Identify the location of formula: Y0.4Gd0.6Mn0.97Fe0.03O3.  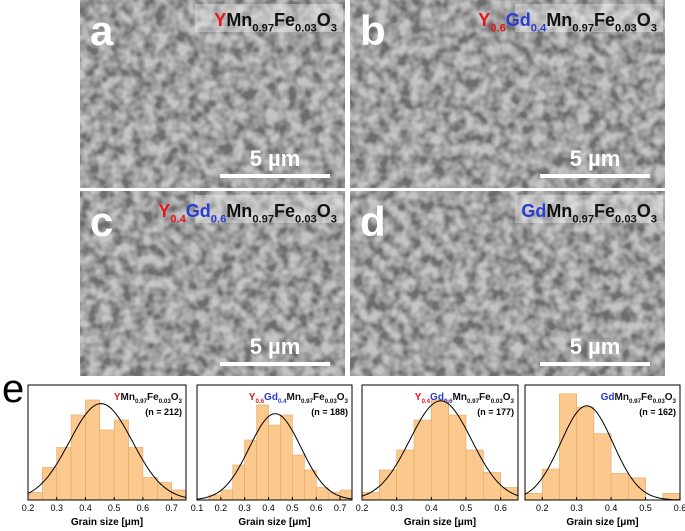
(465, 398).